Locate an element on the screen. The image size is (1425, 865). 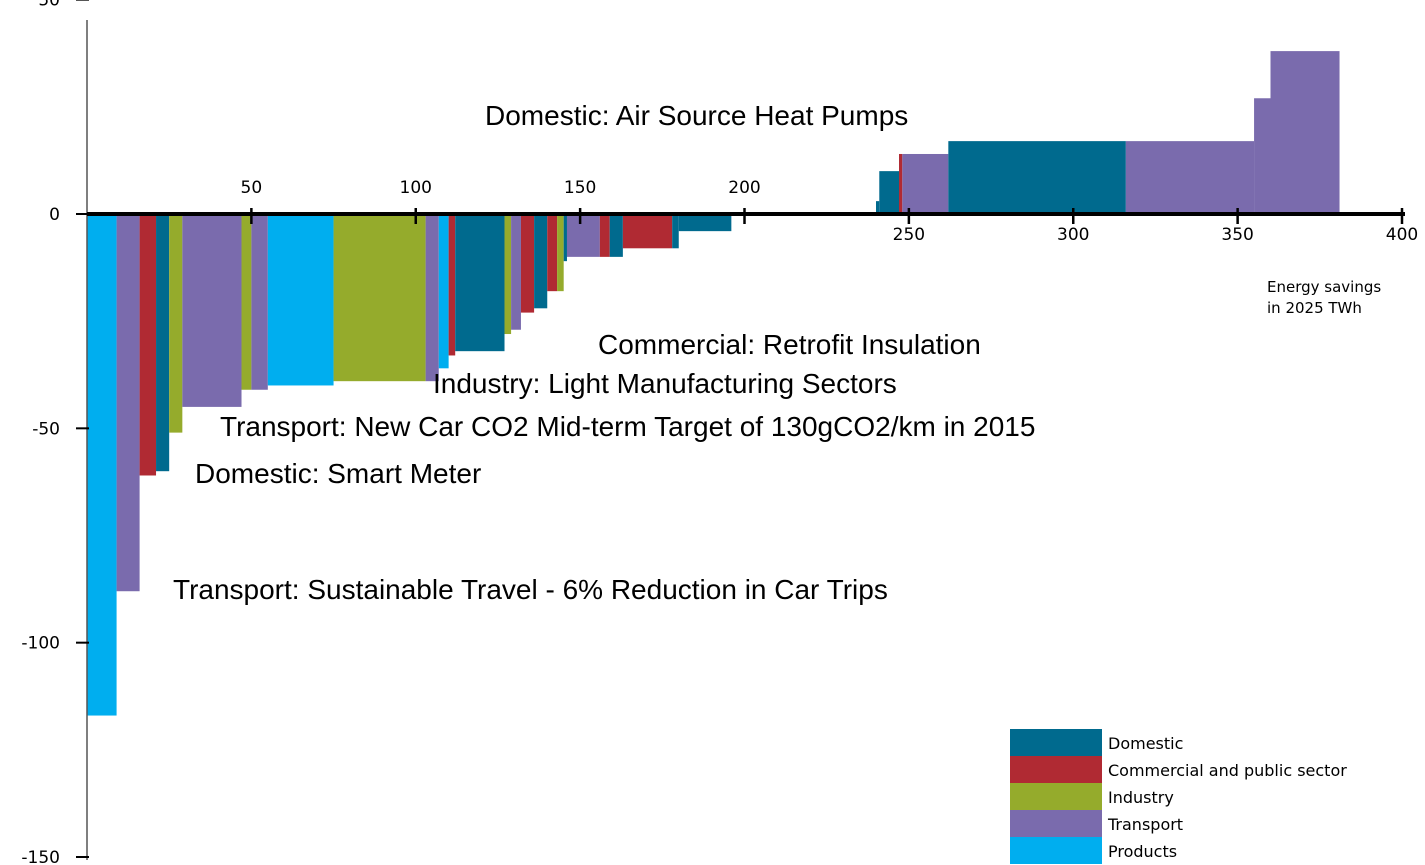
x-tick-label-1: 100 is located at coordinates (416, 188).